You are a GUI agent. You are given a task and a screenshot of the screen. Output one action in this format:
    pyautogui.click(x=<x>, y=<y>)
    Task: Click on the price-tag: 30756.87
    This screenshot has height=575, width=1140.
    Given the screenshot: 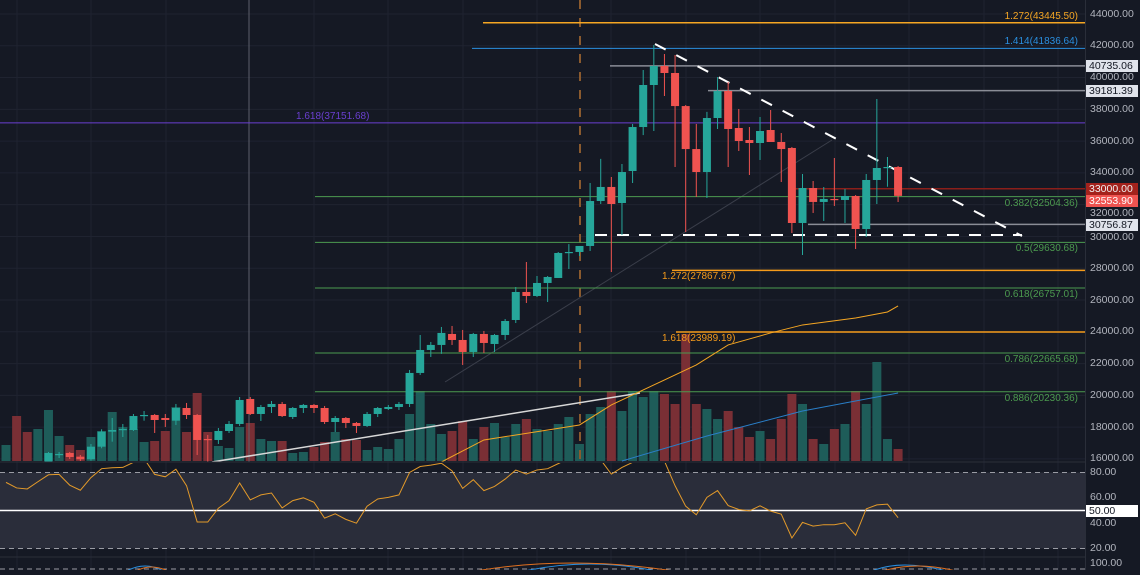 What is the action you would take?
    pyautogui.click(x=1112, y=225)
    